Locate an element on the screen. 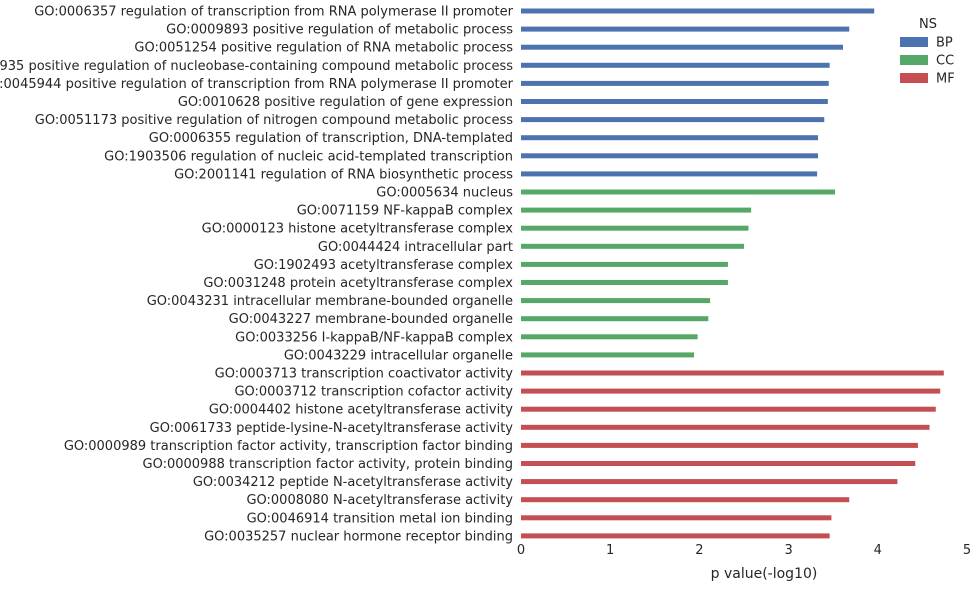 The width and height of the screenshot is (978, 591). category-label: GO:0046914 transition metal ion binding is located at coordinates (380, 518).